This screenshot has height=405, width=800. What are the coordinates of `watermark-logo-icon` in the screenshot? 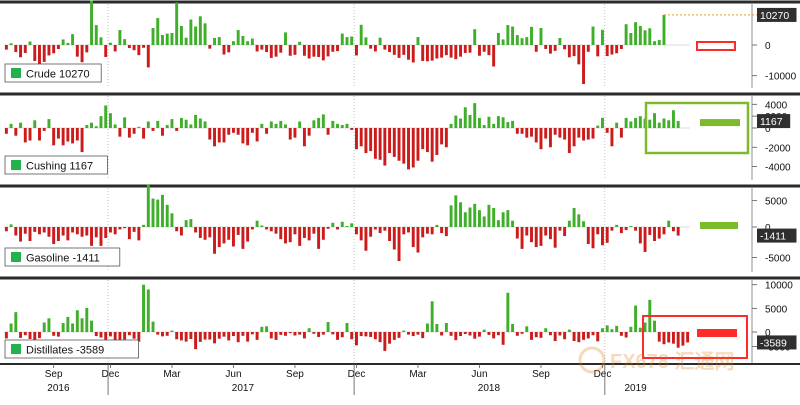 It's located at (592, 360).